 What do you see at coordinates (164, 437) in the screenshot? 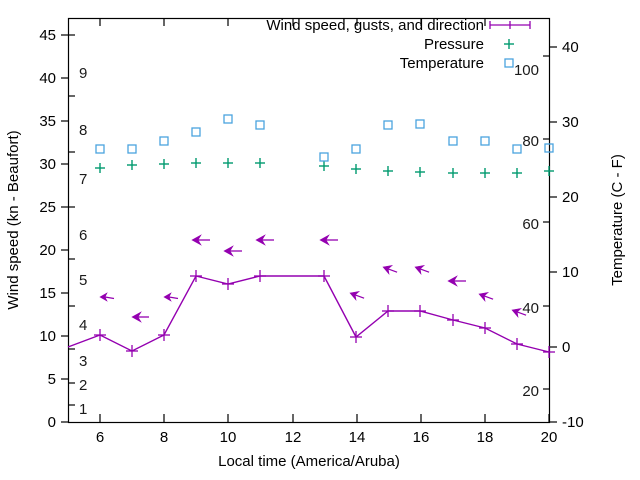
I see `x-tick-label: 8` at bounding box center [164, 437].